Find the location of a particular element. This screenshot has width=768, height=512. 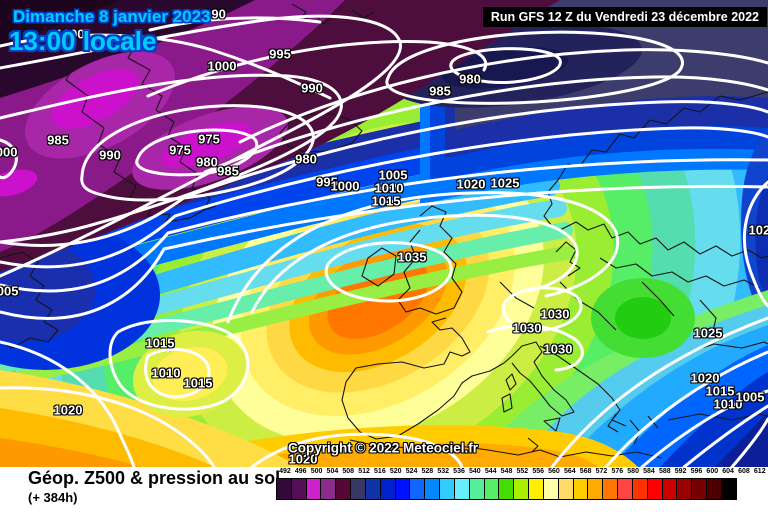

legend-value: 568 is located at coordinates (585, 471).